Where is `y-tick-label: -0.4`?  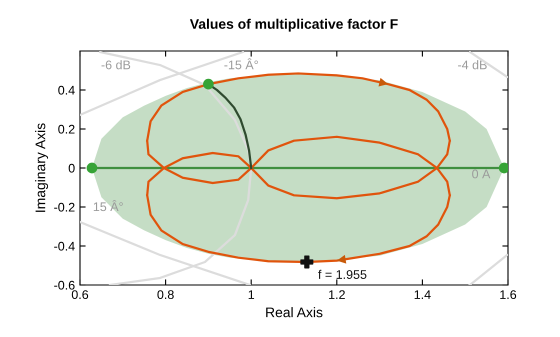 y-tick-label: -0.4 is located at coordinates (64, 246).